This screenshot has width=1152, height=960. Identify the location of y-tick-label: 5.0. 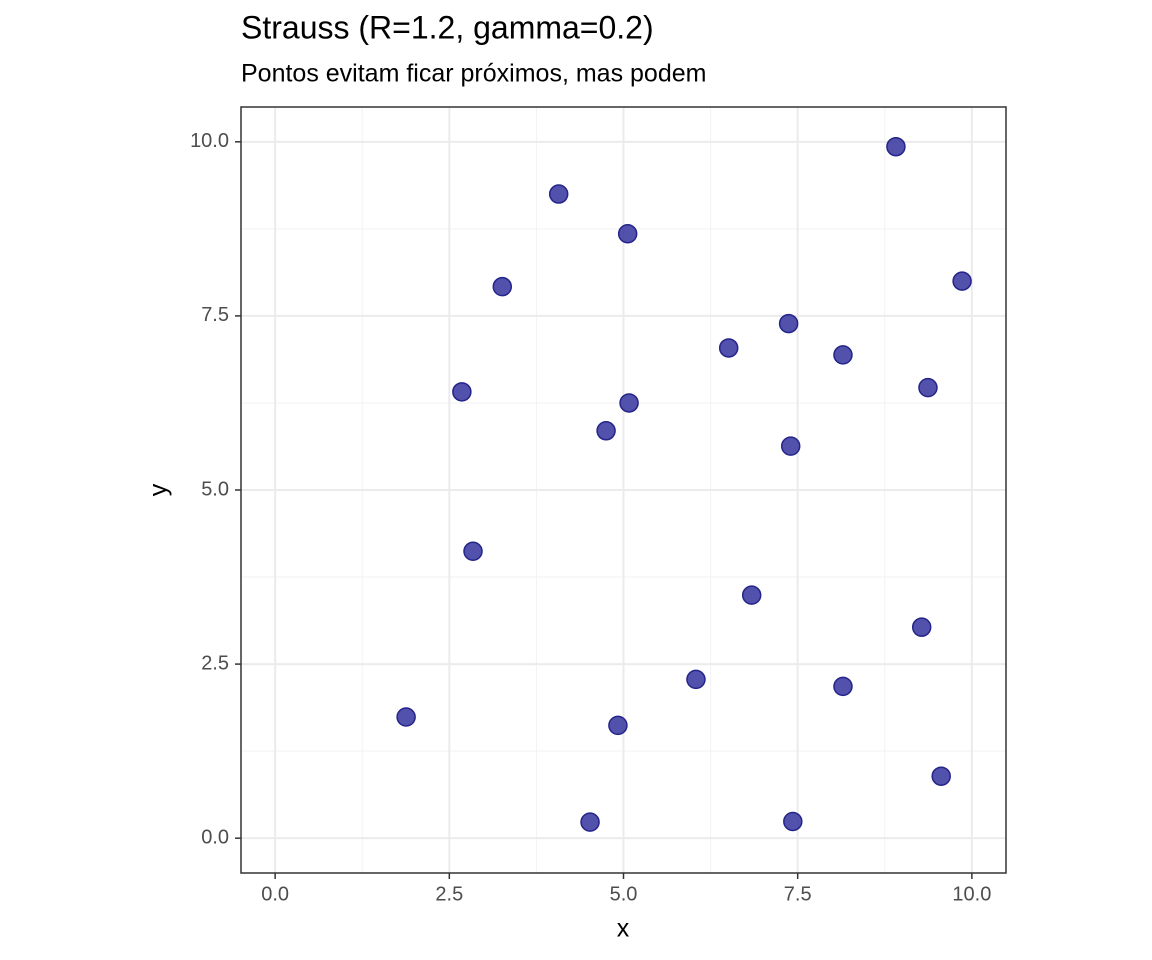
(215, 489).